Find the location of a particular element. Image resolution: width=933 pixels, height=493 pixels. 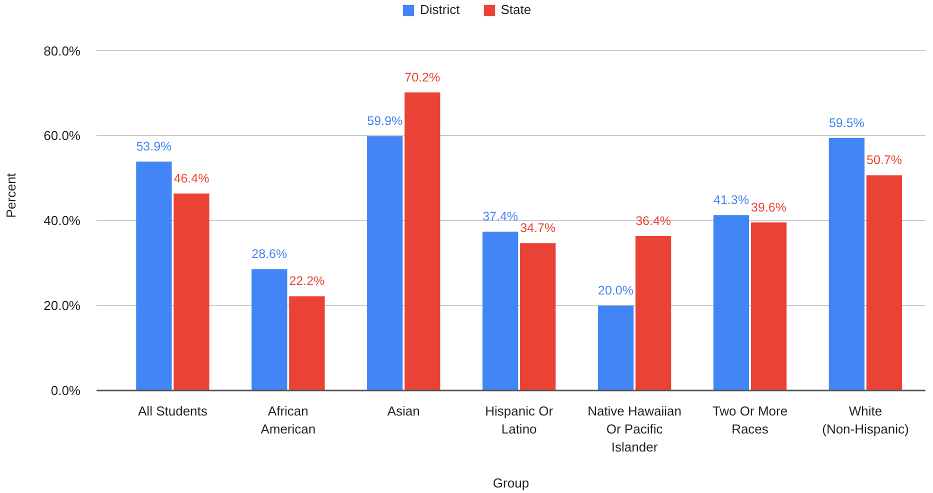

data-label: 46.4% is located at coordinates (192, 178).